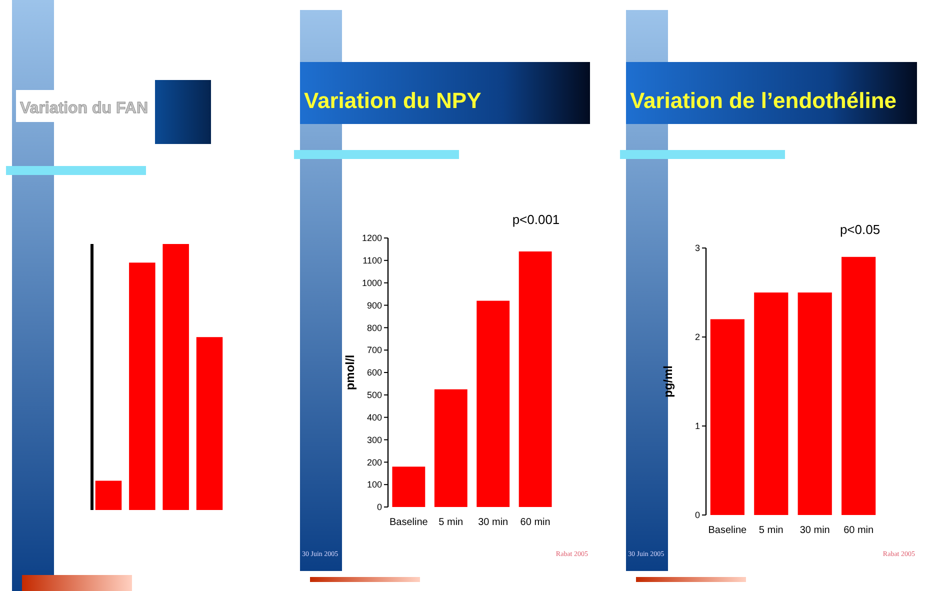 This screenshot has height=591, width=927. What do you see at coordinates (372, 261) in the screenshot?
I see `y-tick-label: 1100` at bounding box center [372, 261].